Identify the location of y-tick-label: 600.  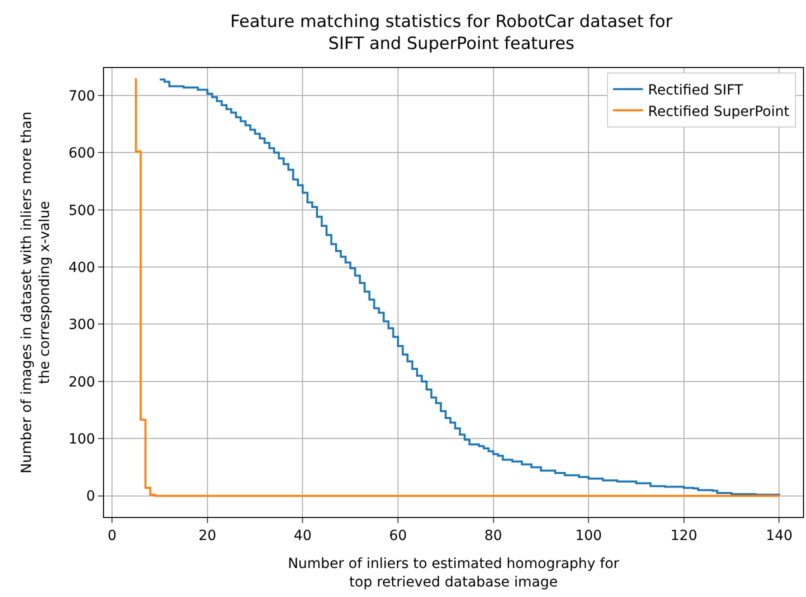
(82, 154).